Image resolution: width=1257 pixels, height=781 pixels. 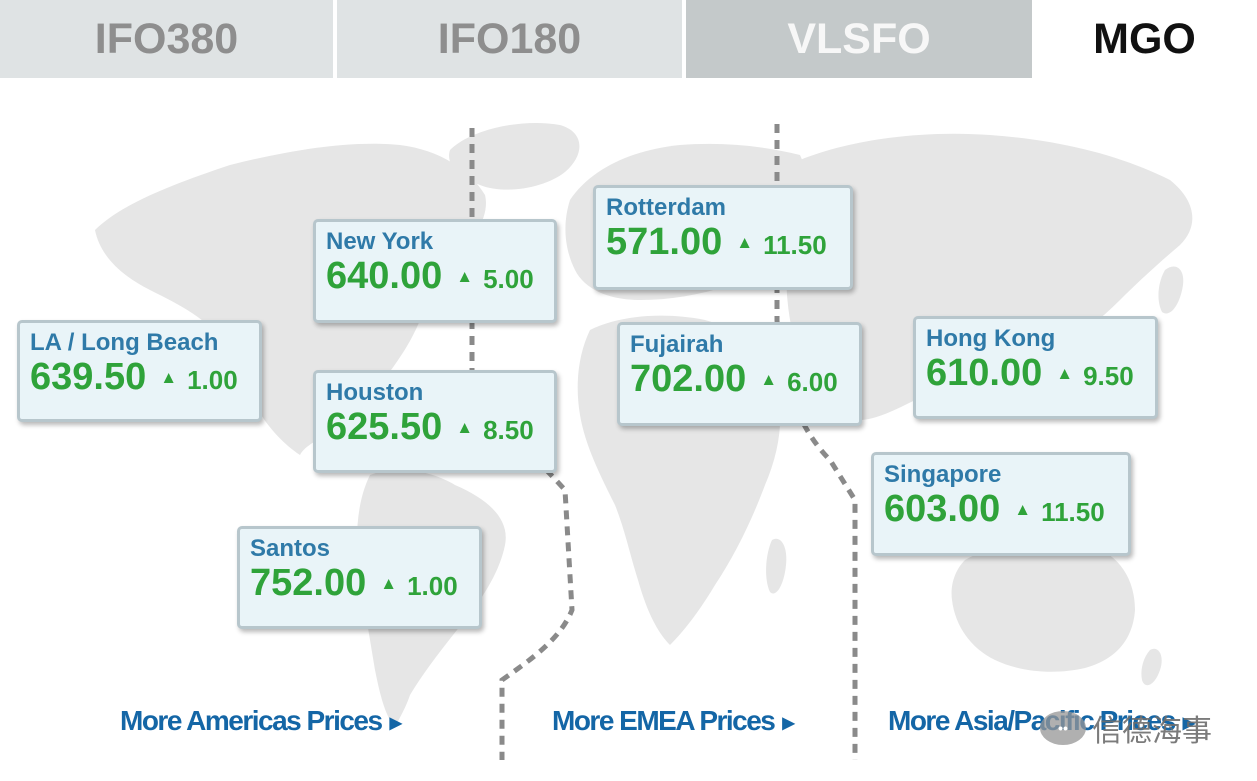 I want to click on price-change: 9.50, so click(x=1108, y=376).